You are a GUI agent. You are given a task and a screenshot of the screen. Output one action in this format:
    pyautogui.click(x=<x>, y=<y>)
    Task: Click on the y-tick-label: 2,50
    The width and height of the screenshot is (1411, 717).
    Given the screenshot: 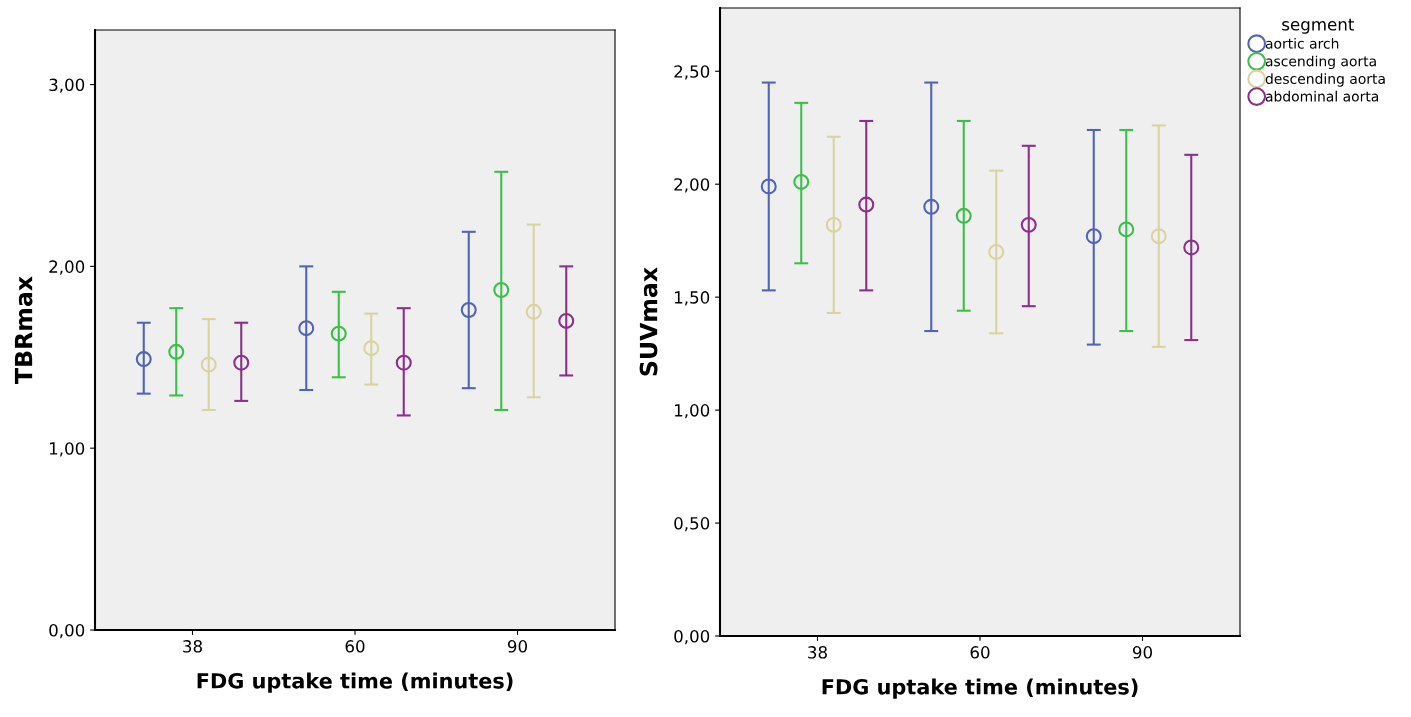 What is the action you would take?
    pyautogui.click(x=692, y=72)
    